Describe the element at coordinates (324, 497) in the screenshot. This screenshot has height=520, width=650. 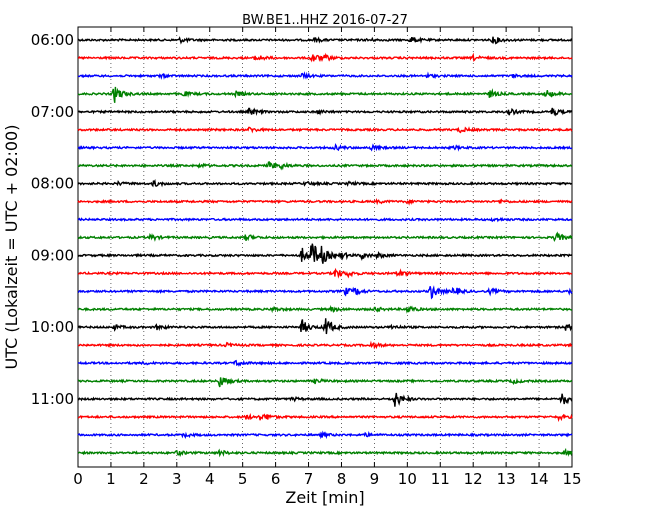
I see `x-axis-label: Zeit [min]` at that location.